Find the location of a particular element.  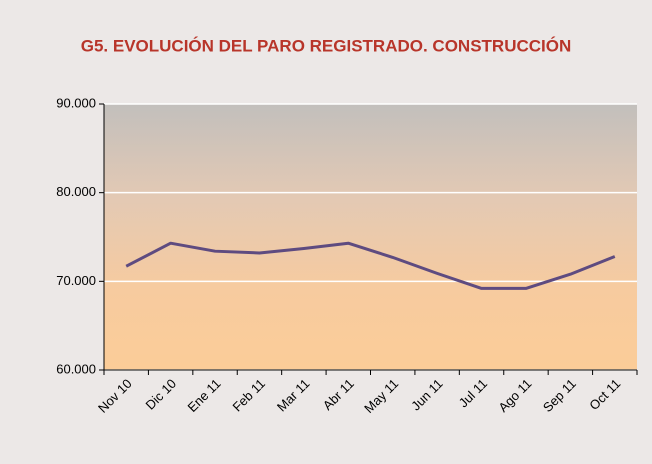

y-tick-label: 80.000 is located at coordinates (76, 191).